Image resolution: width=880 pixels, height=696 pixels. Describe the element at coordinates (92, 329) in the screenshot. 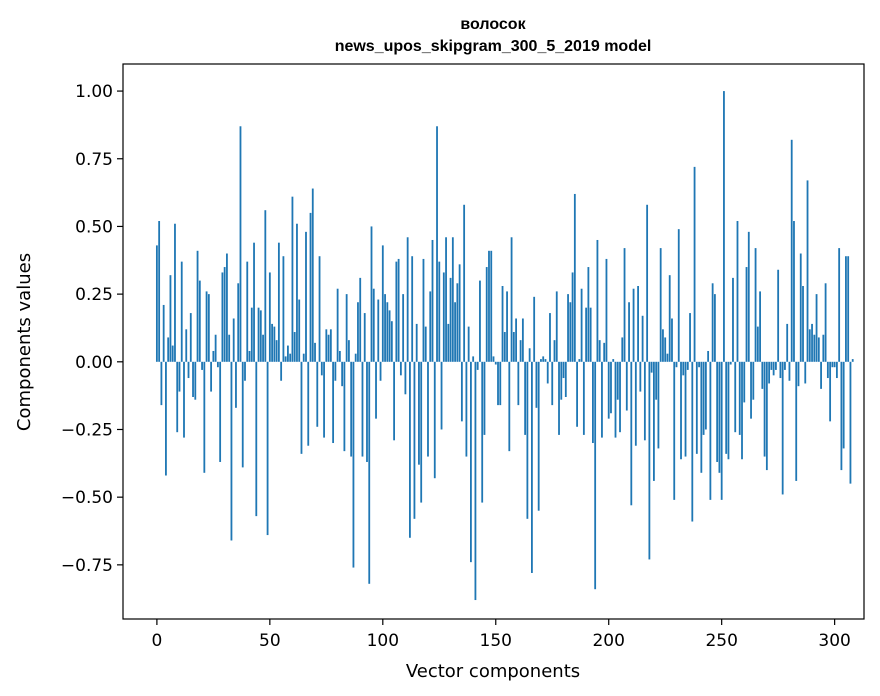

I see `y-axis-ticks: −0.75 −0.50 −0.25 0.00 0.25 0.50 0.75 1.00` at that location.